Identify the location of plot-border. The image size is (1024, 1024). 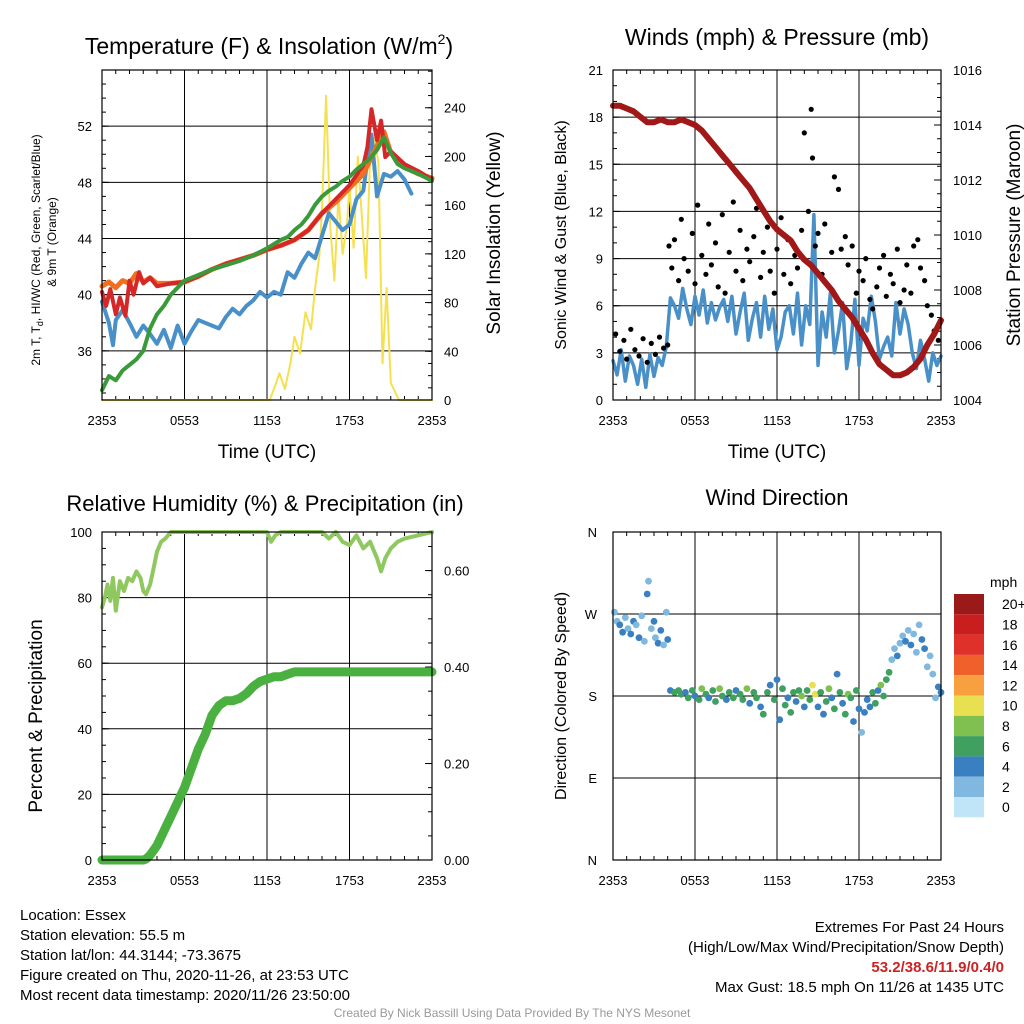
(777, 696).